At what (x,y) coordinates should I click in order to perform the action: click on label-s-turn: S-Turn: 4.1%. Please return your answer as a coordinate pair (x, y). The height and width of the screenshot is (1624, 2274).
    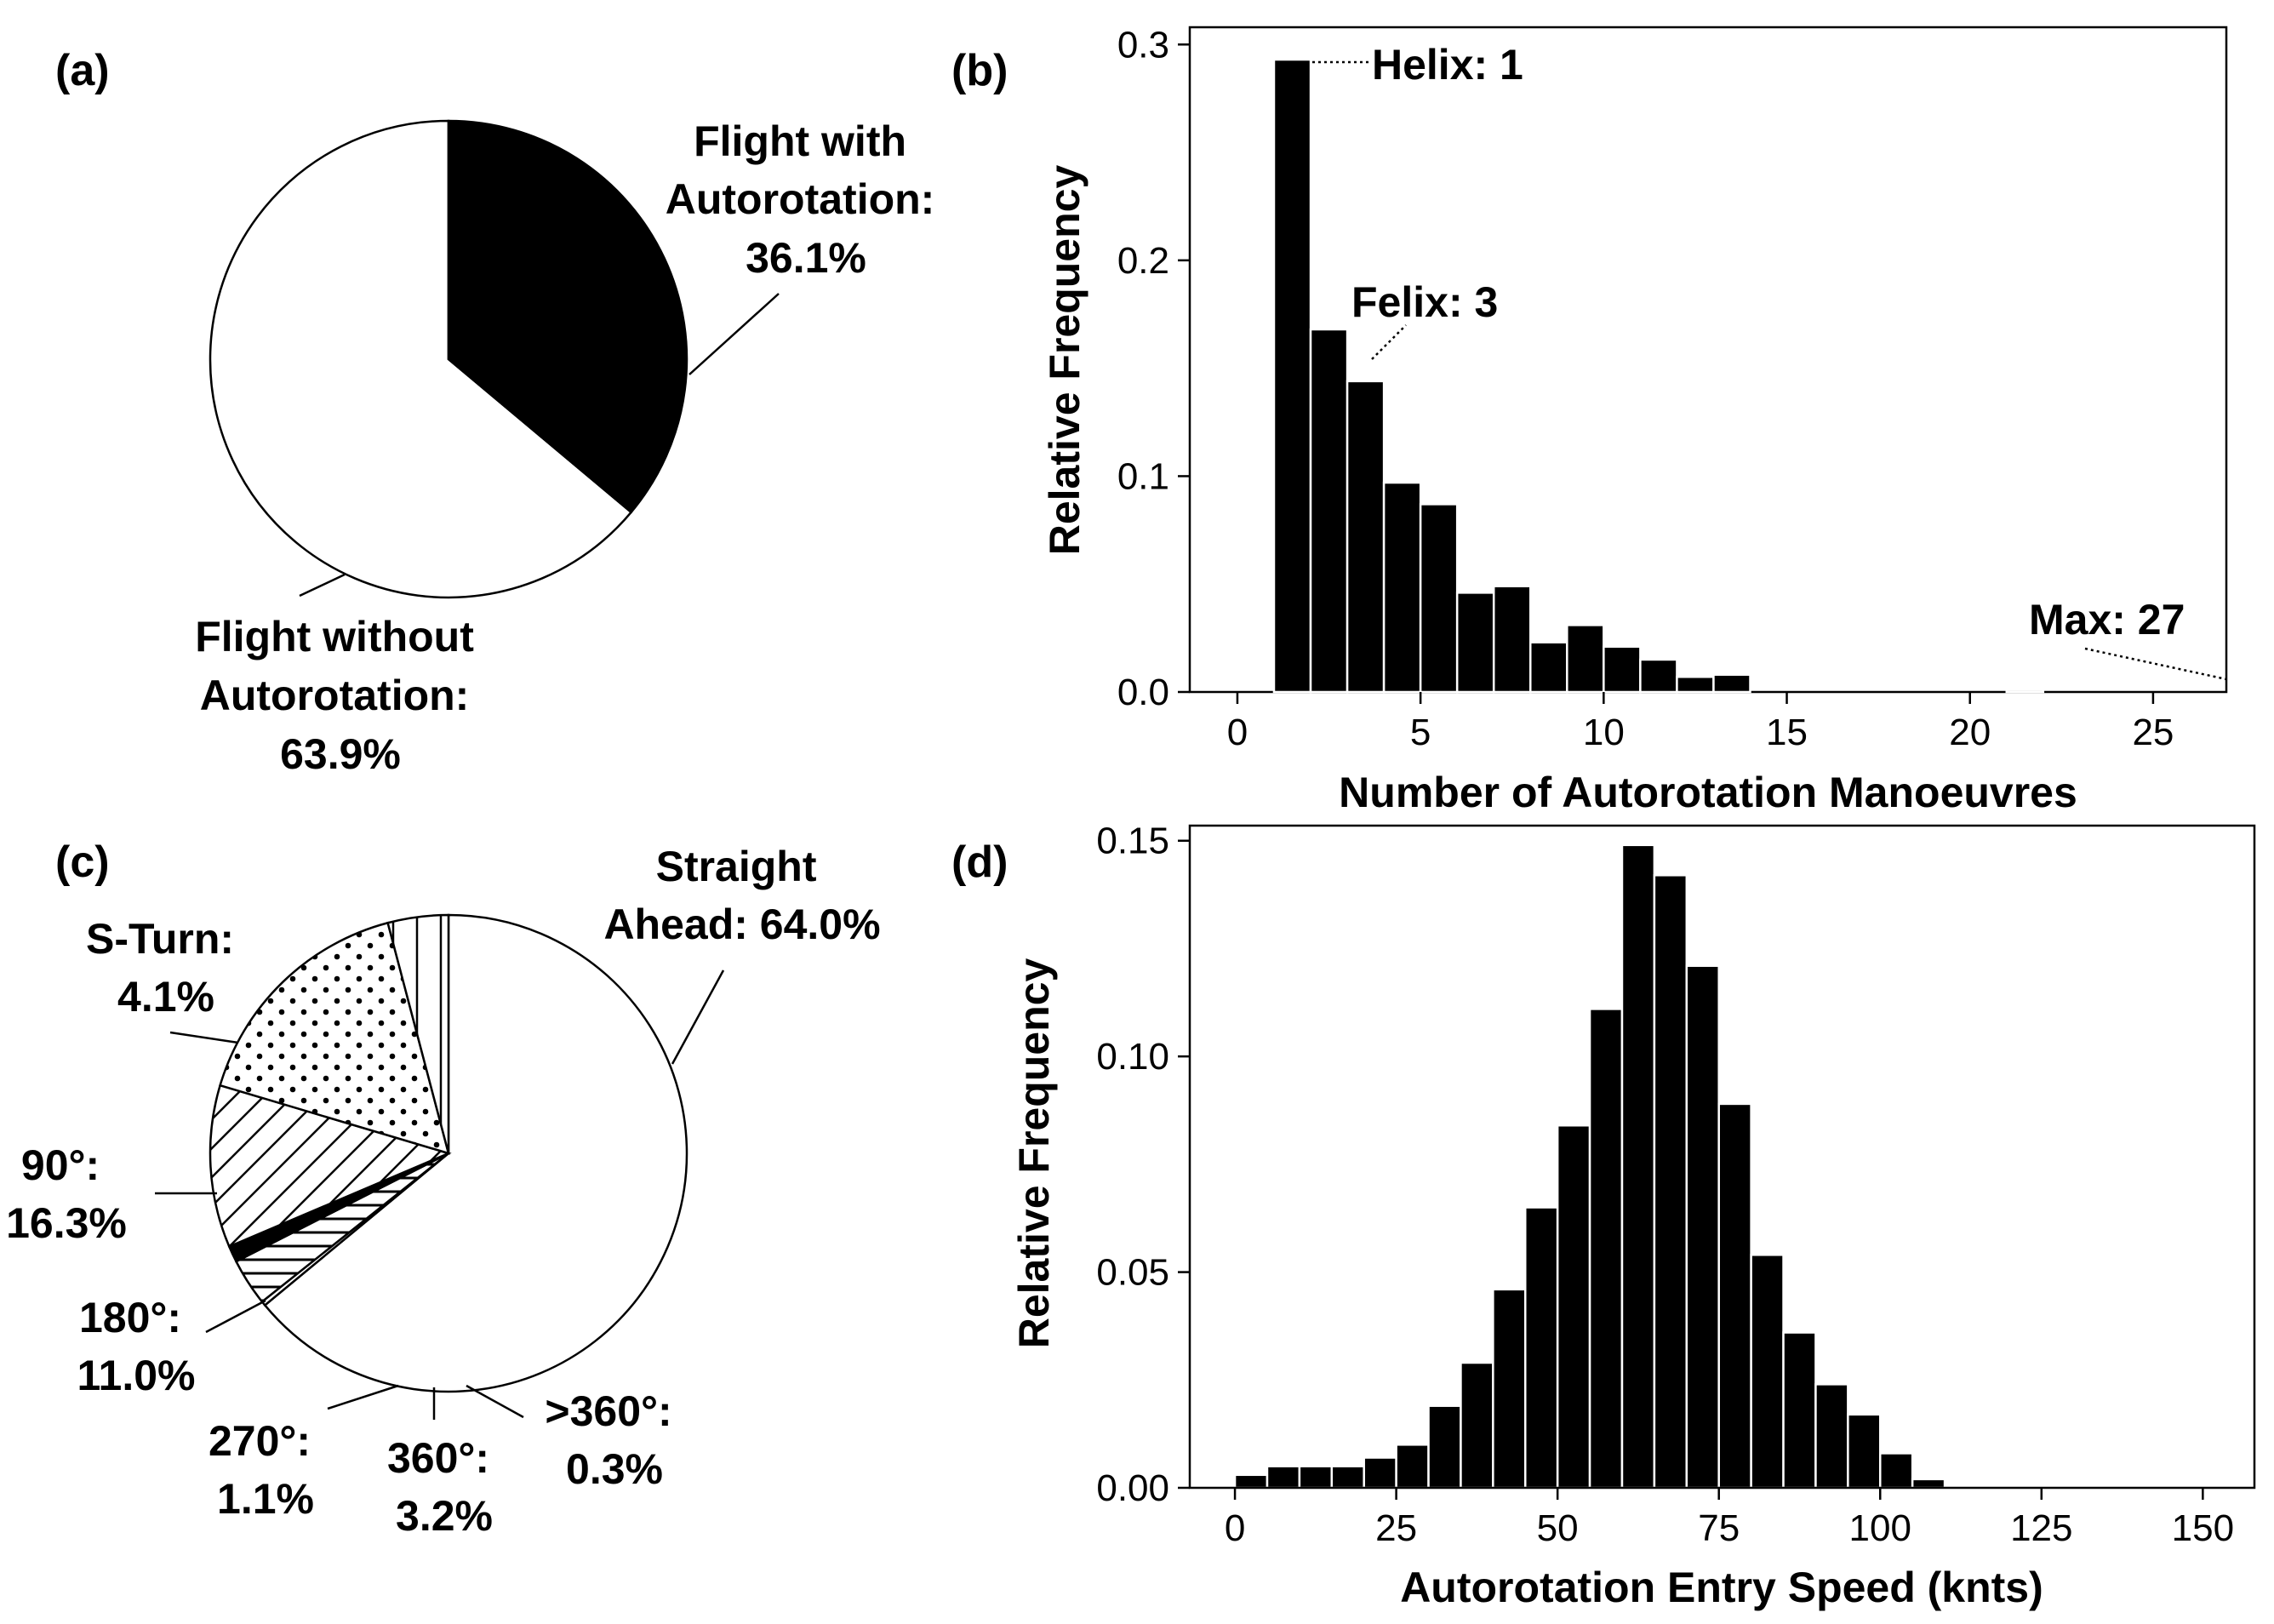
    Looking at the image, I should click on (166, 968).